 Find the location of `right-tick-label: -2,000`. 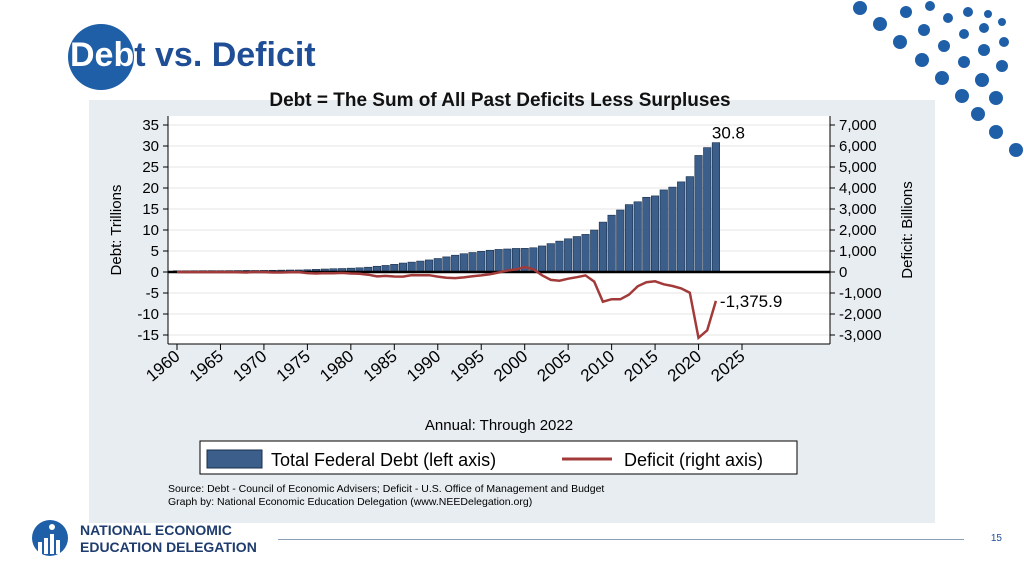

right-tick-label: -2,000 is located at coordinates (860, 314).